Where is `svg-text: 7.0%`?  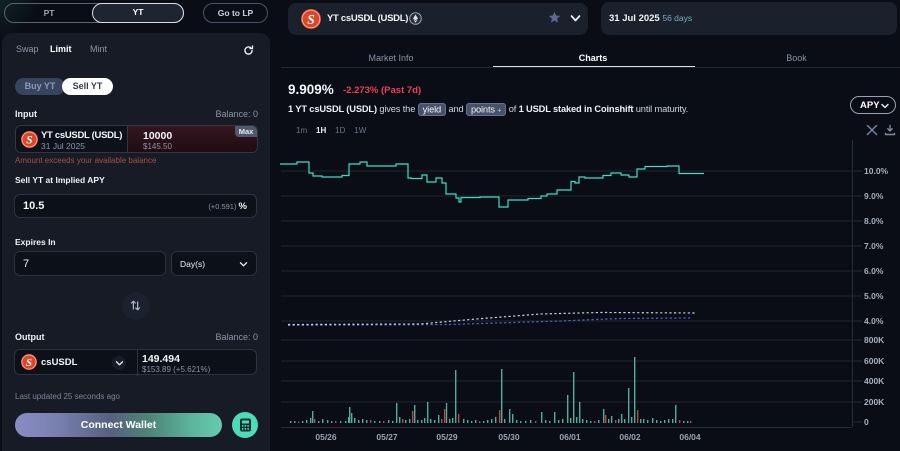 svg-text: 7.0% is located at coordinates (874, 246).